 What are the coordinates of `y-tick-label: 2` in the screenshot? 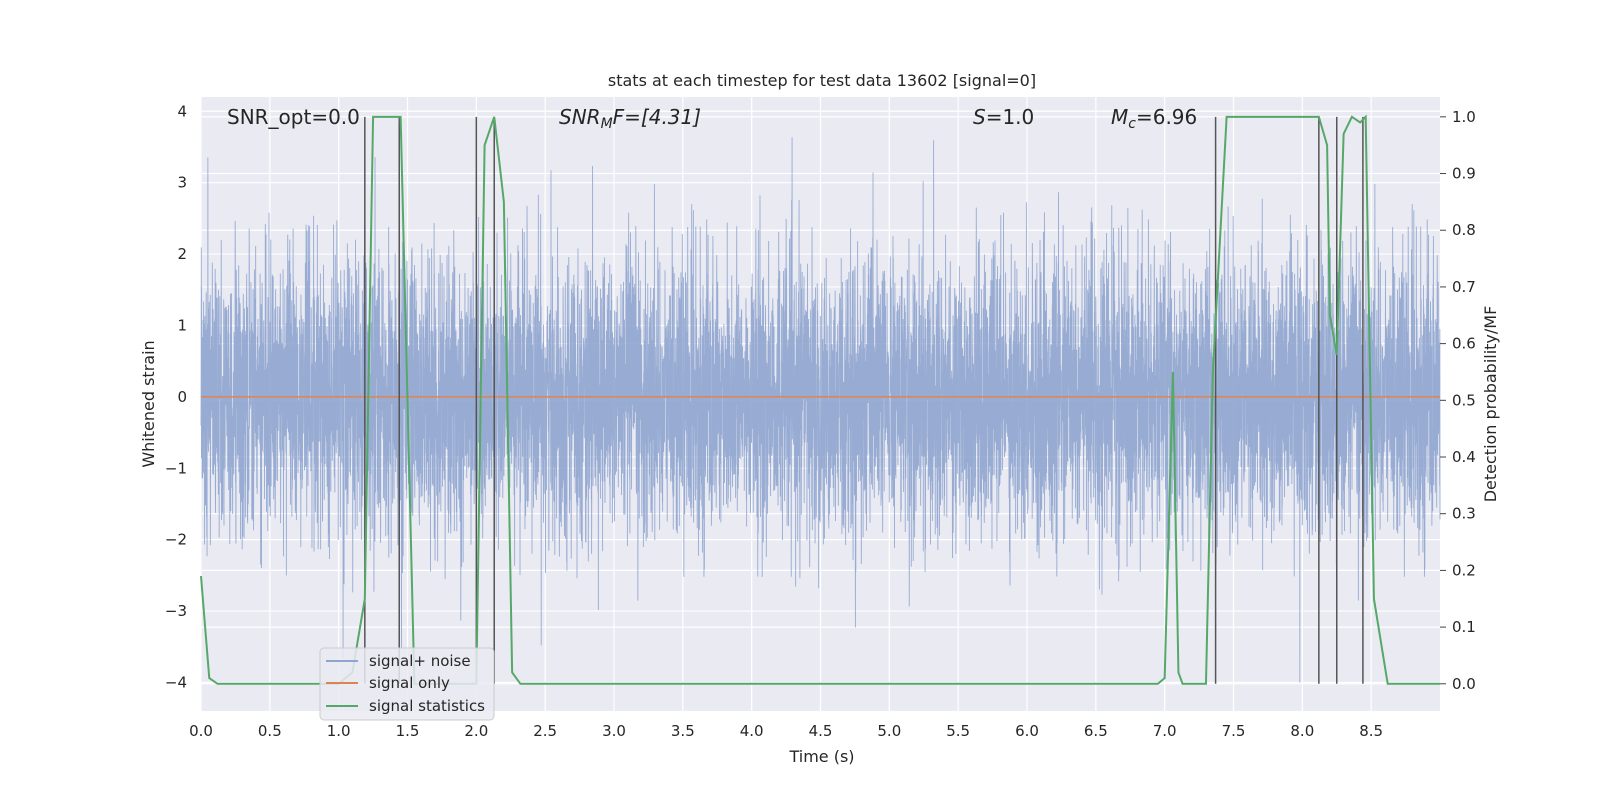 It's located at (182, 254).